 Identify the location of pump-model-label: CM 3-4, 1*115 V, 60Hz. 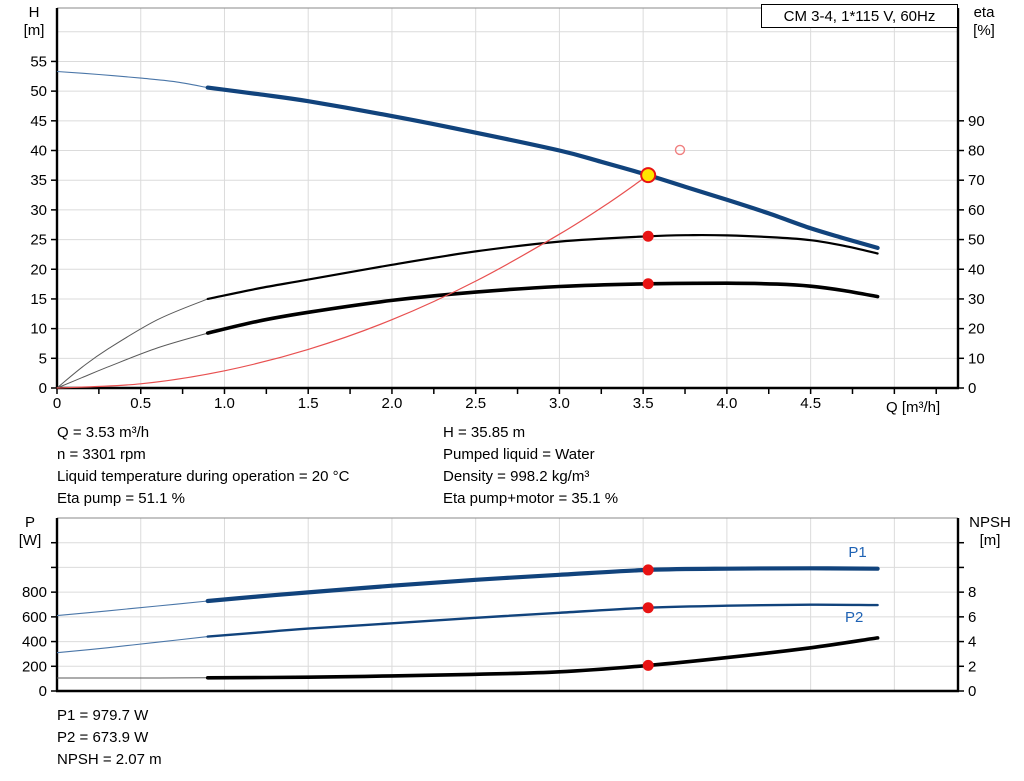
(859, 16).